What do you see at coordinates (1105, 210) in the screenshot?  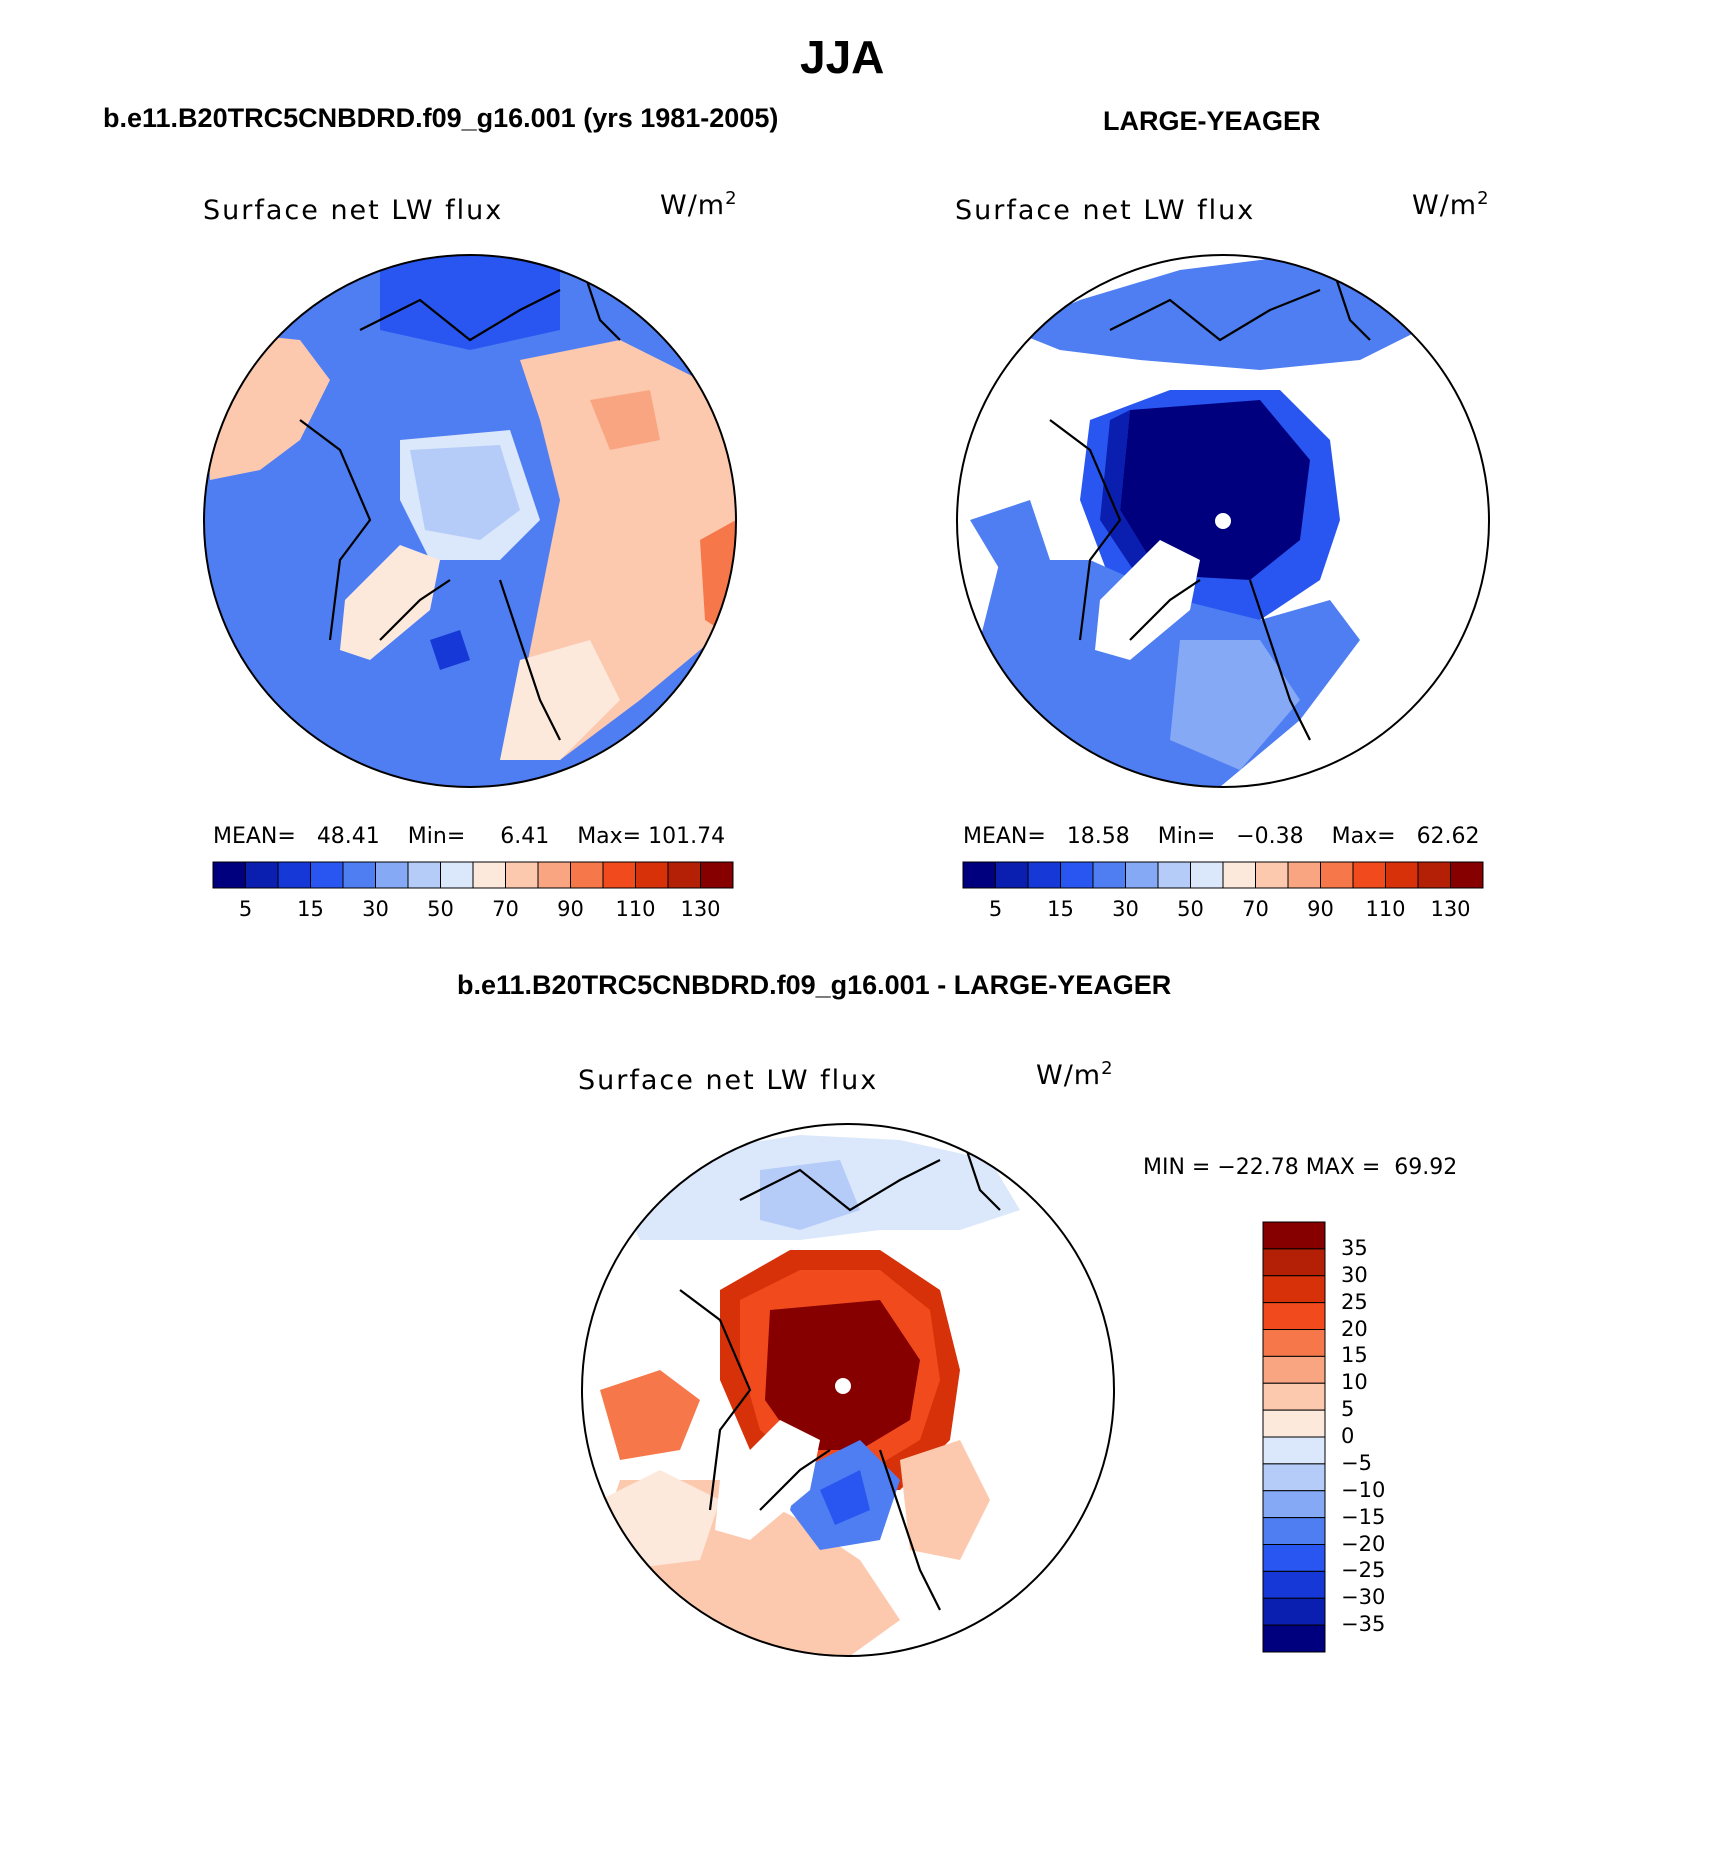 I see `variable-label-obs: Surface net LW flux` at bounding box center [1105, 210].